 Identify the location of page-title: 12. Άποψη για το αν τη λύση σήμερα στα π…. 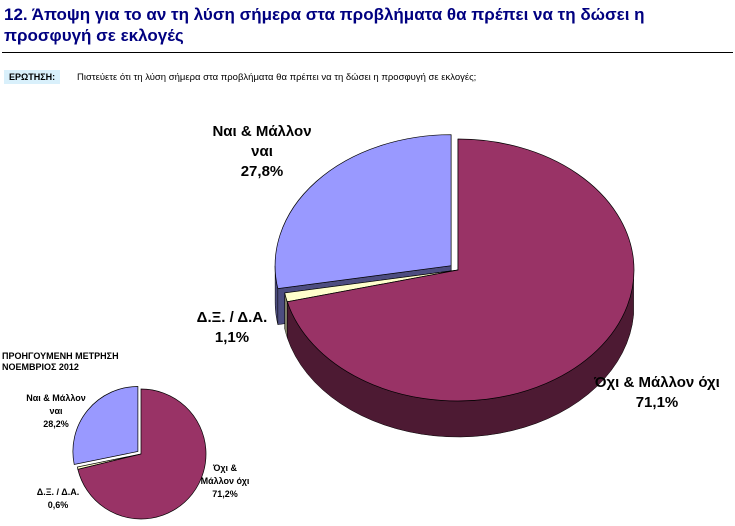
(324, 25).